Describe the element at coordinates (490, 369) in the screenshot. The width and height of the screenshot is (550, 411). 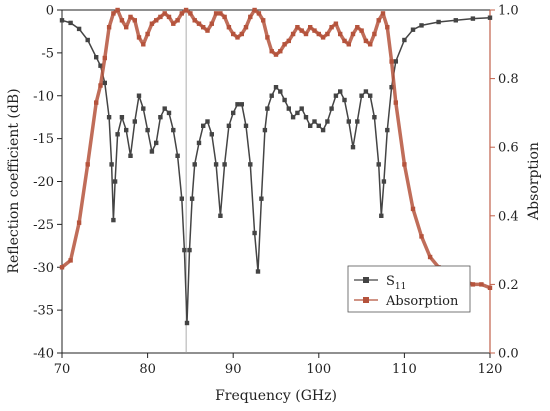
I see `x-tick-label: 120` at that location.